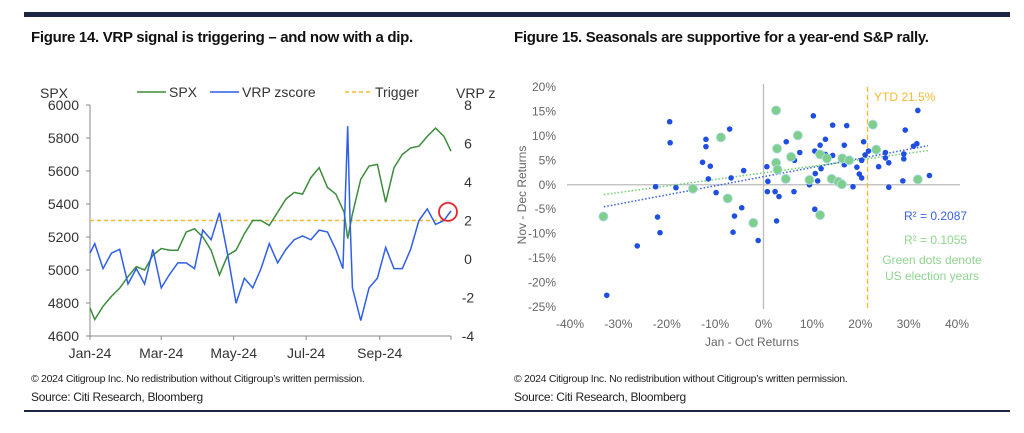 This screenshot has height=433, width=1024. What do you see at coordinates (448, 211) in the screenshot?
I see `highlight-circle` at bounding box center [448, 211].